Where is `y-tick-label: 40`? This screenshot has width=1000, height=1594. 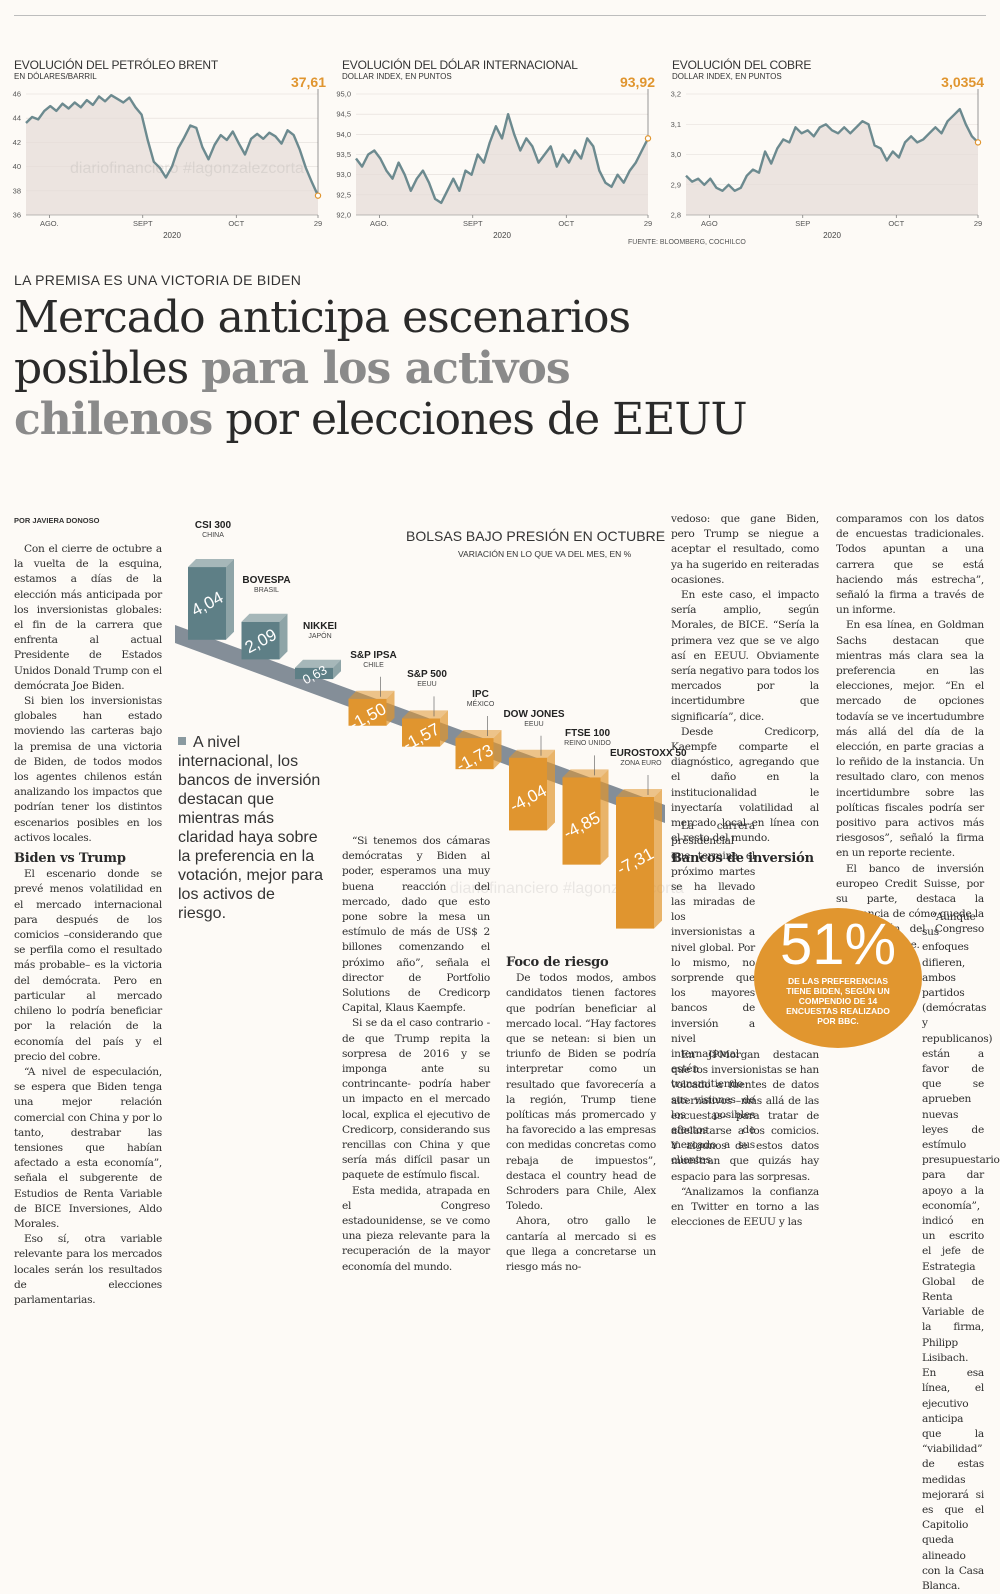
y-tick-label: 40 is located at coordinates (17, 166).